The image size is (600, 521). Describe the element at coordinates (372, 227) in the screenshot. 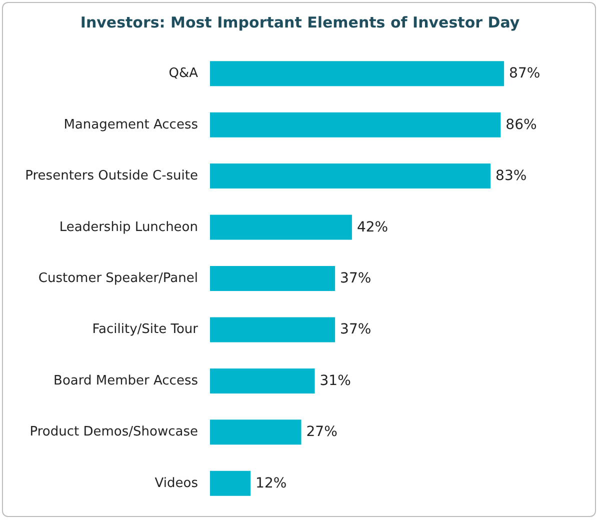

I see `data-label: 42%` at that location.